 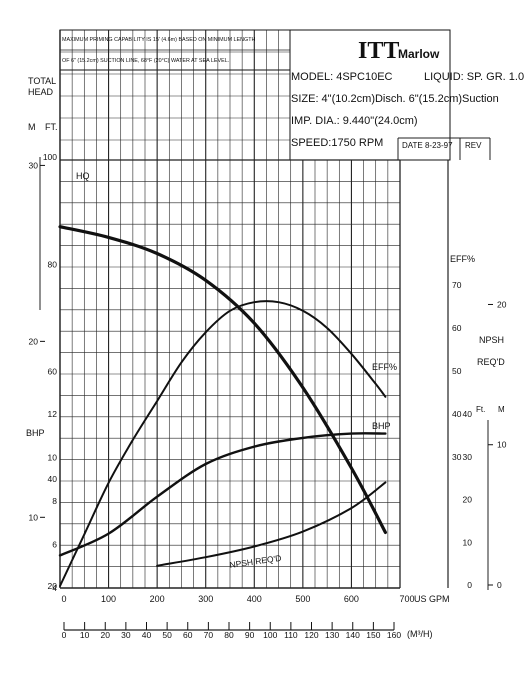 What do you see at coordinates (106, 635) in the screenshot?
I see `m3h-tick-label: 20` at bounding box center [106, 635].